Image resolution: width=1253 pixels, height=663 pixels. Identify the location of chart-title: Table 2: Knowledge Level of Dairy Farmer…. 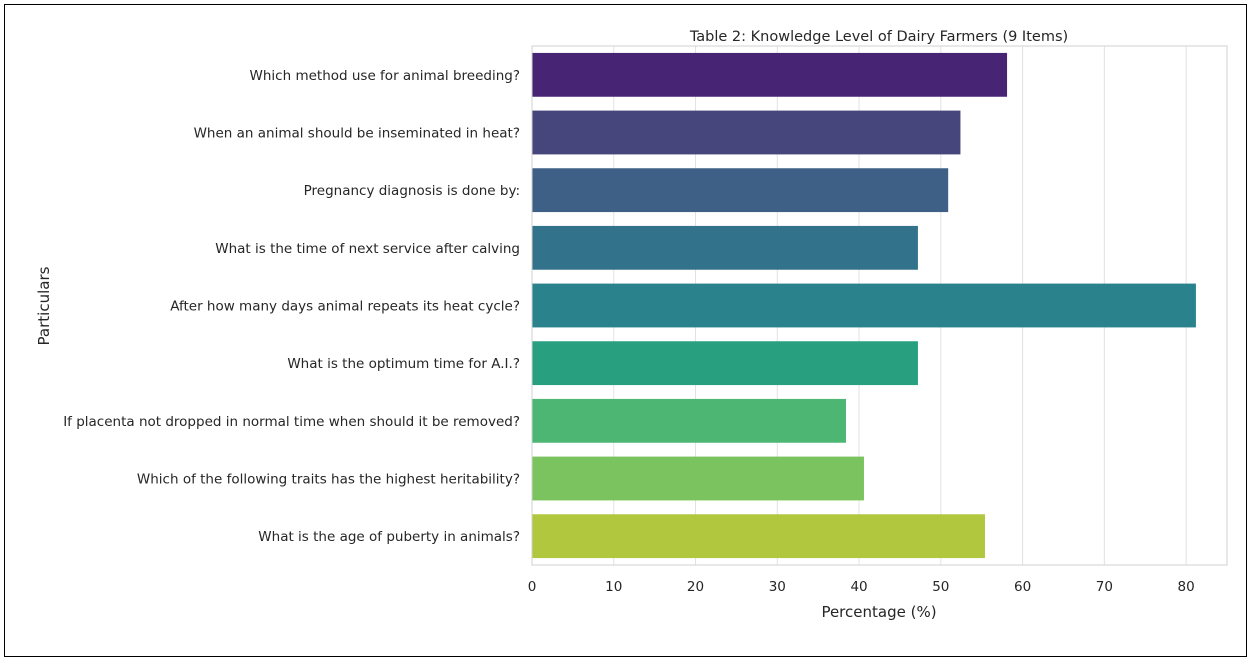
(878, 37).